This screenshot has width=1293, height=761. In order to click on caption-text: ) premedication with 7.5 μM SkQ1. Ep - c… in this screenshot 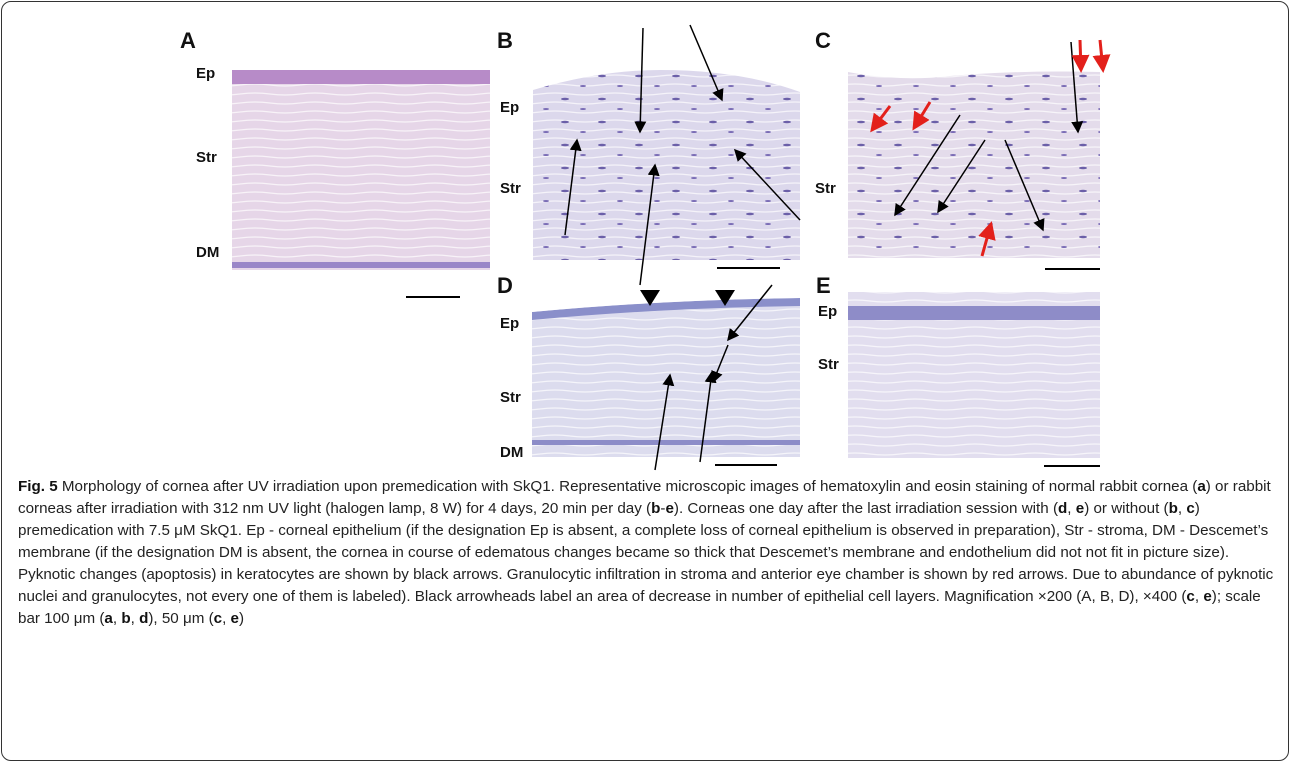, I will do `click(646, 552)`.